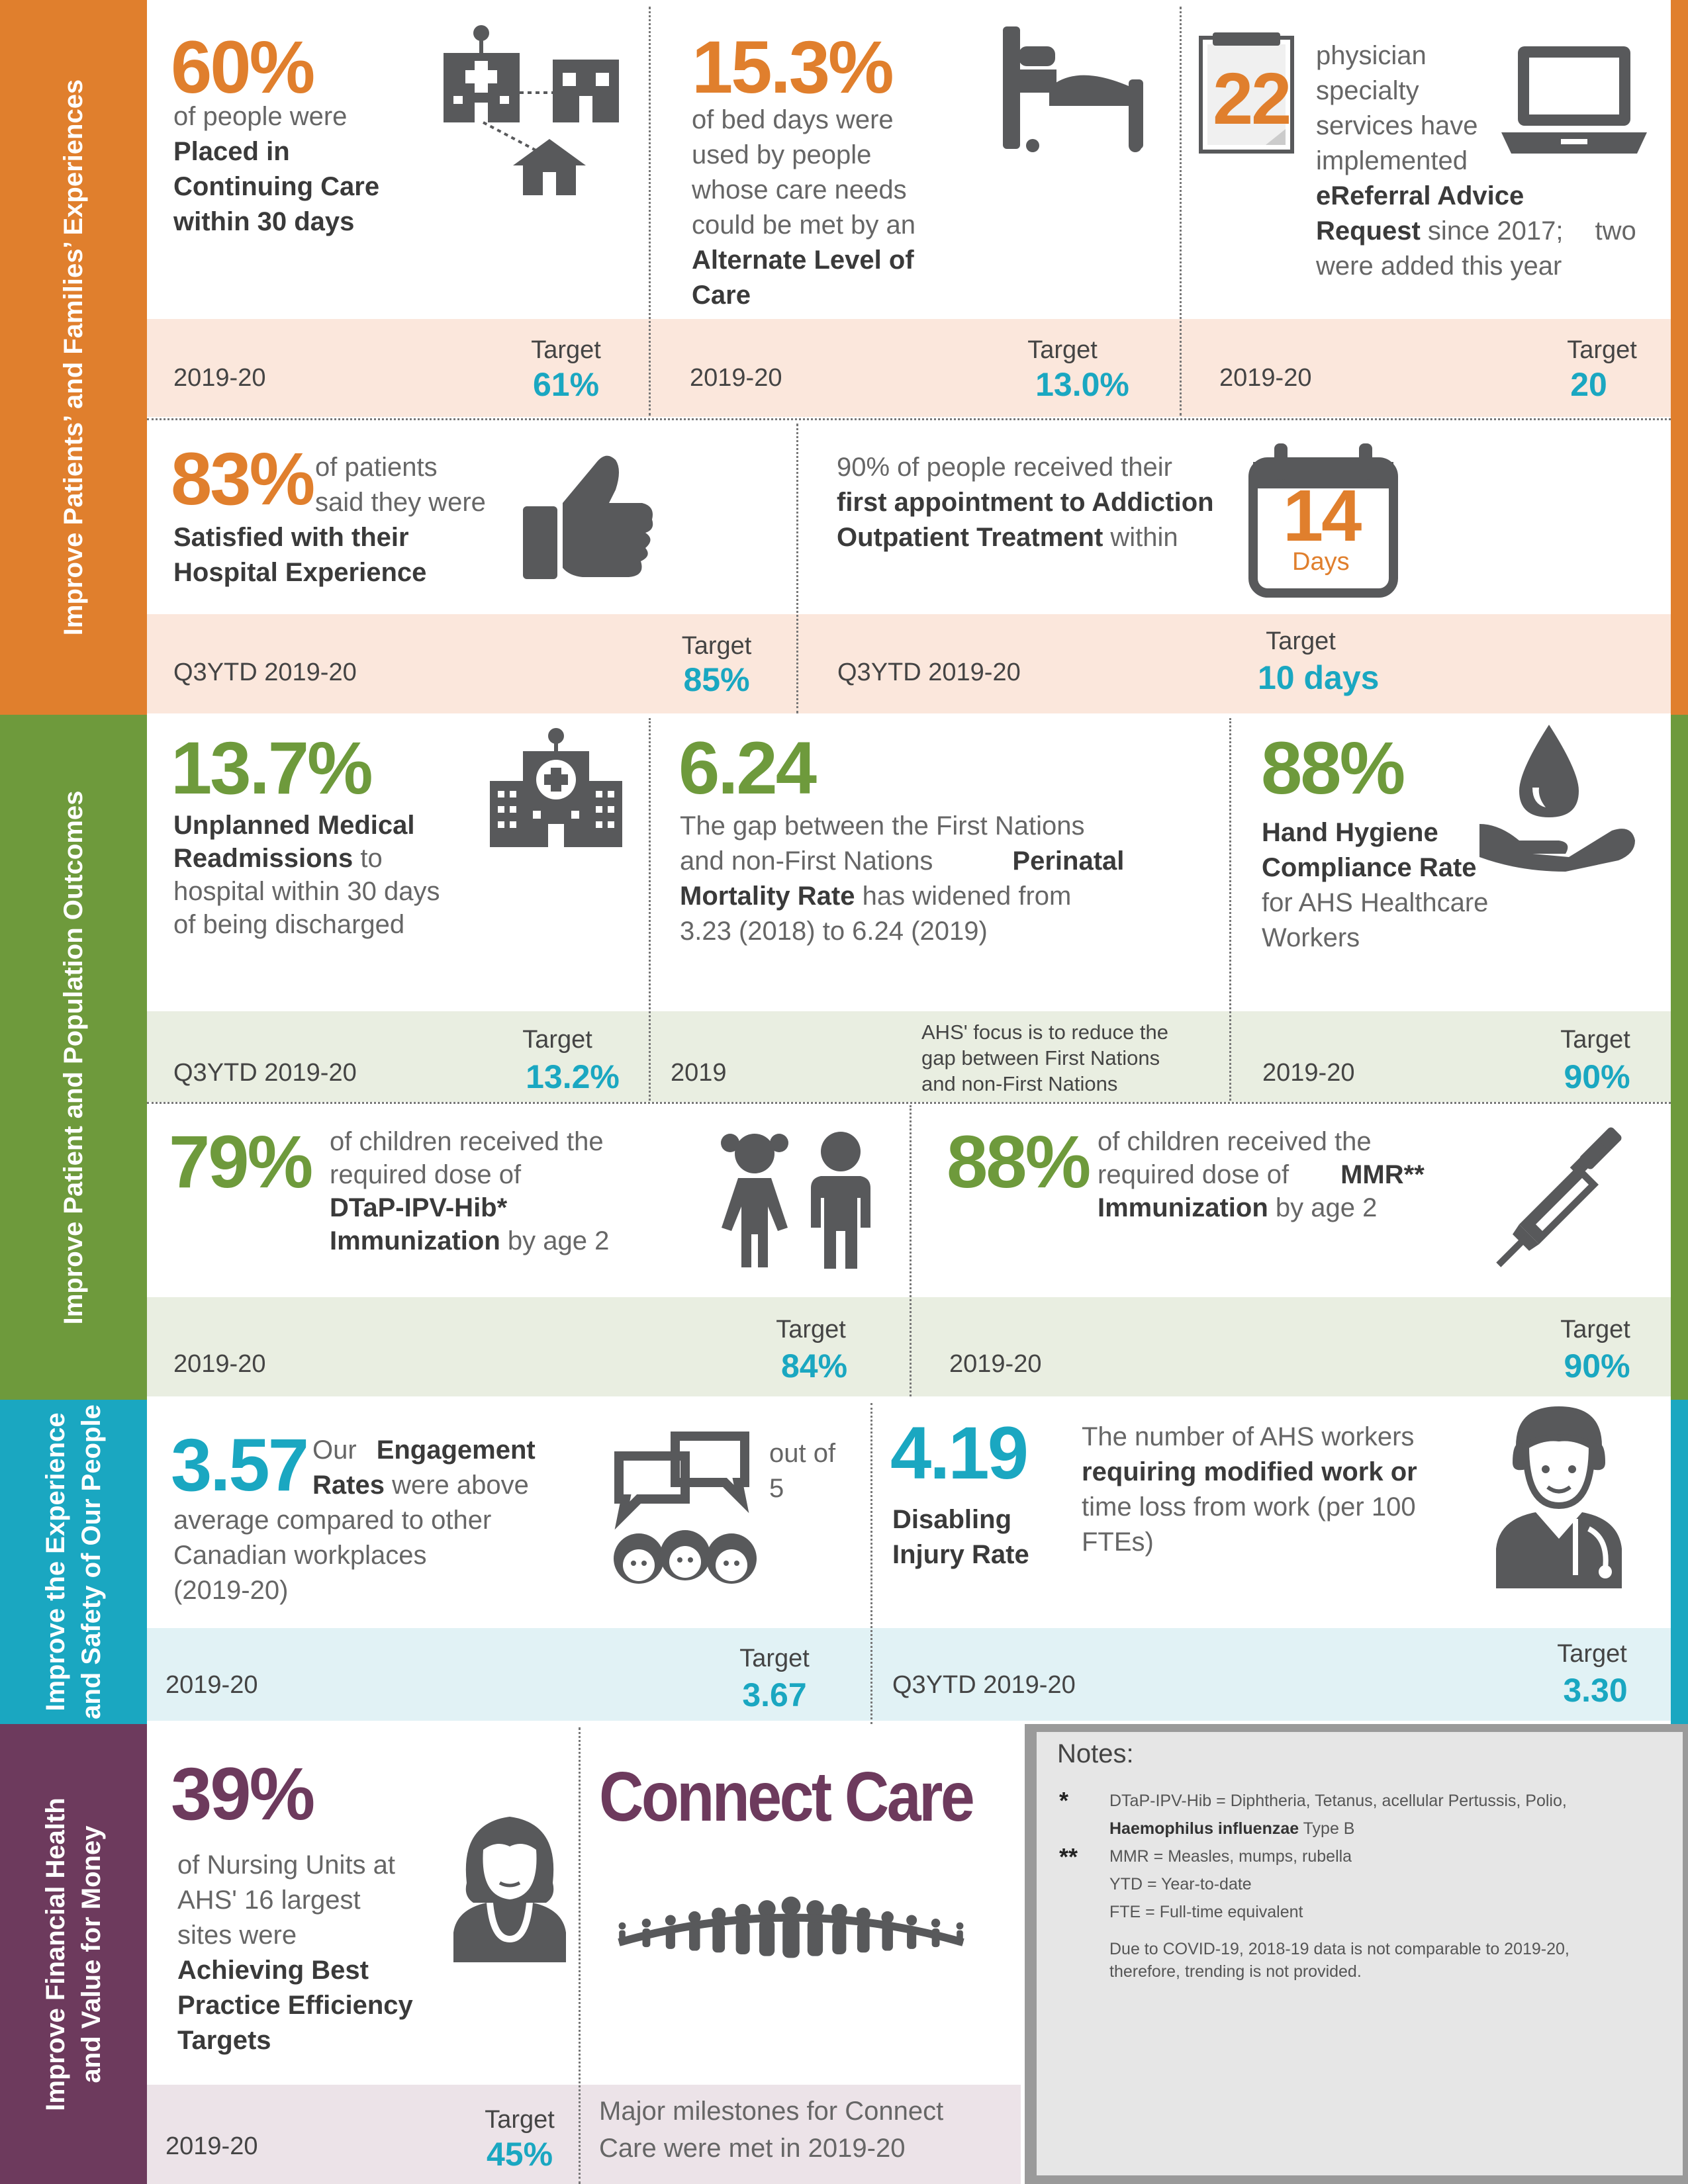 This screenshot has width=1688, height=2184. I want to click on hand-hygiene-value: 88%, so click(1333, 768).